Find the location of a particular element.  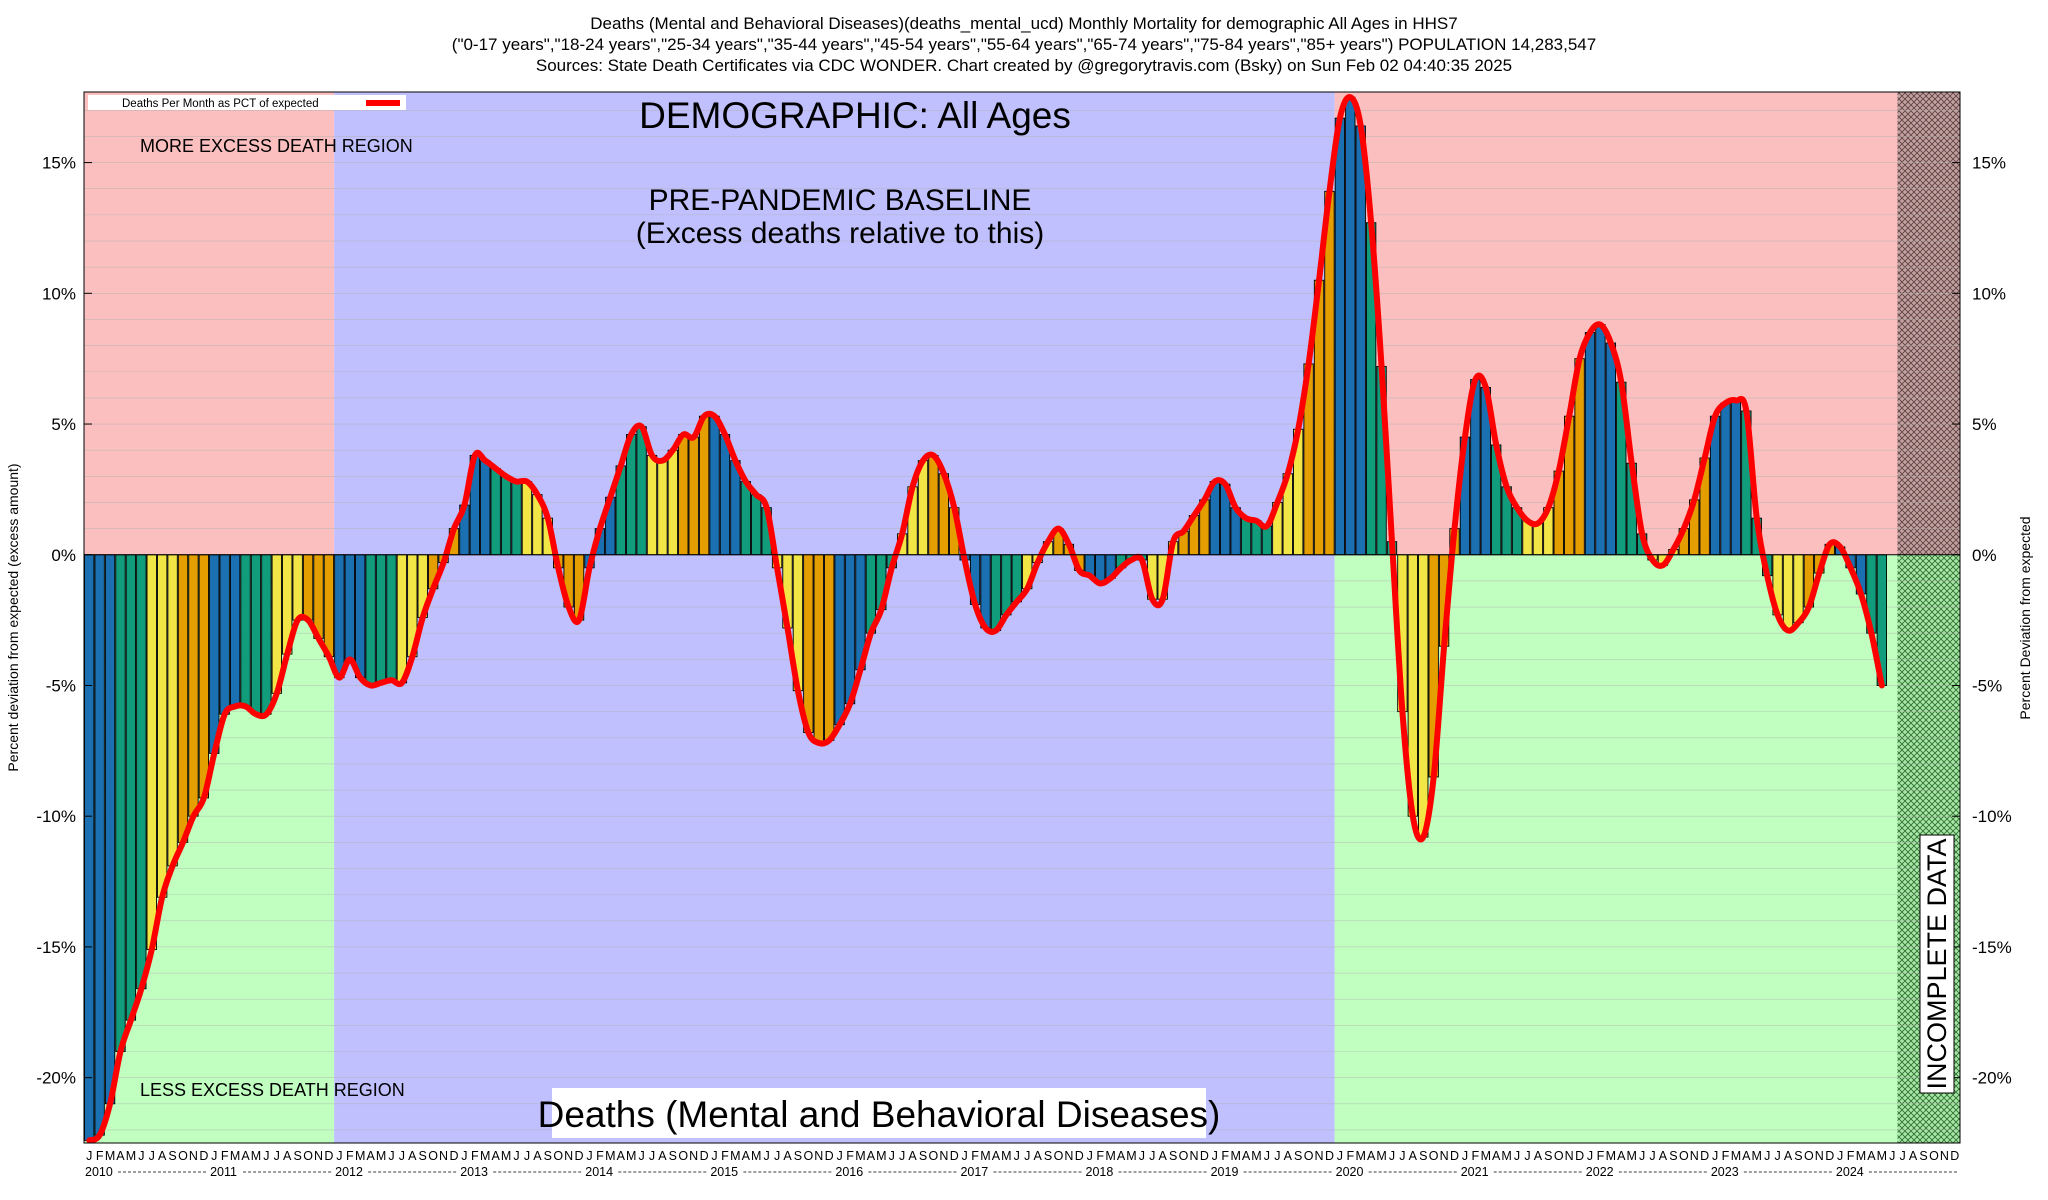

y-tick-label-left: 0% is located at coordinates (63, 555).